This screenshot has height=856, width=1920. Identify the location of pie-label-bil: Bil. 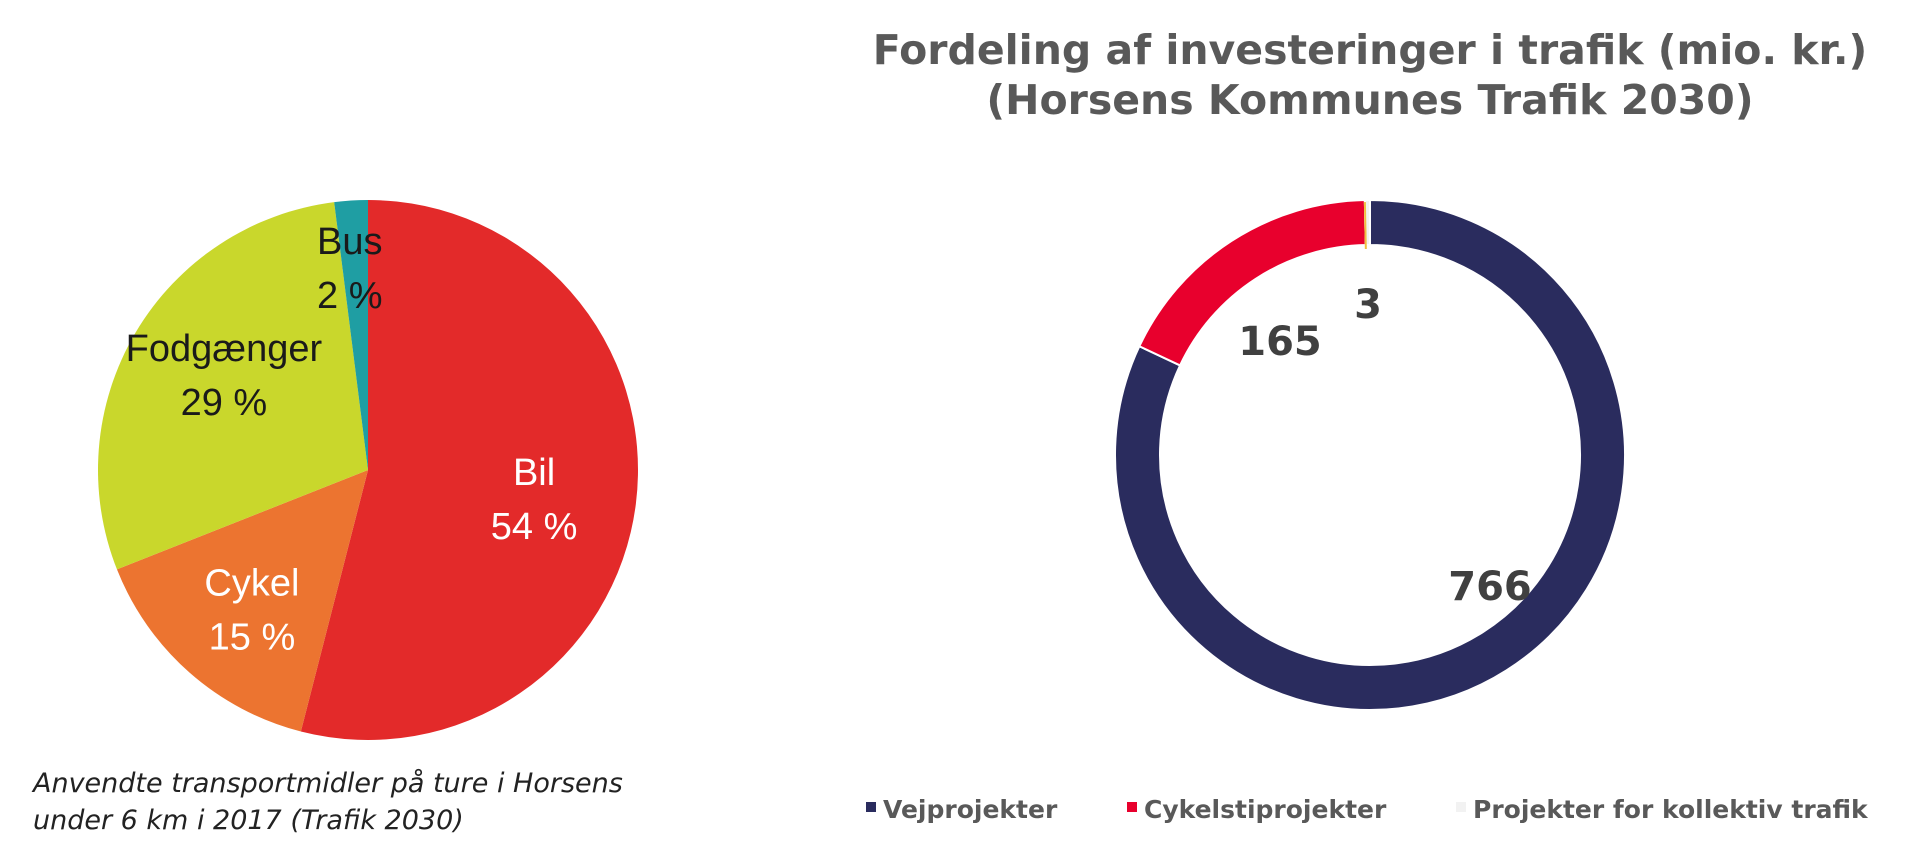
(534, 473).